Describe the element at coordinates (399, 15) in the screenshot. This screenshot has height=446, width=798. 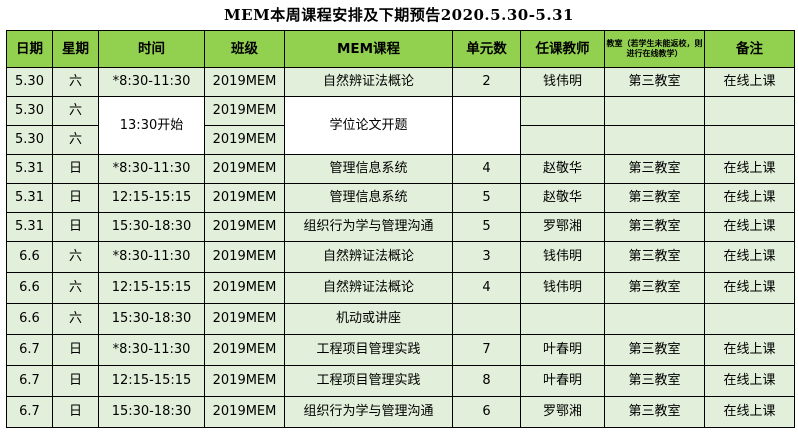
I see `schedule-title: MEM本周课程安排及下期预告2020.5.30-5.31` at that location.